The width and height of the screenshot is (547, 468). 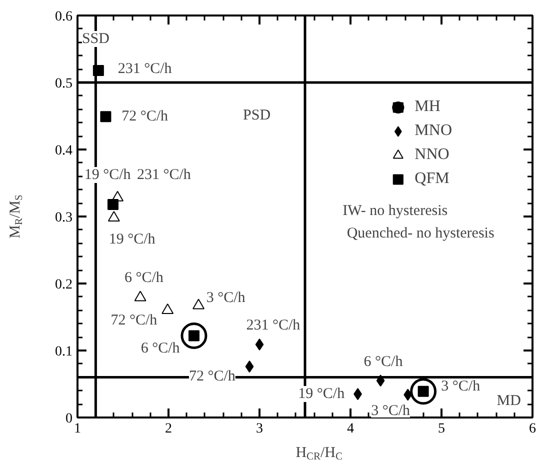 What do you see at coordinates (63, 151) in the screenshot?
I see `y-tick-label: 0.4` at bounding box center [63, 151].